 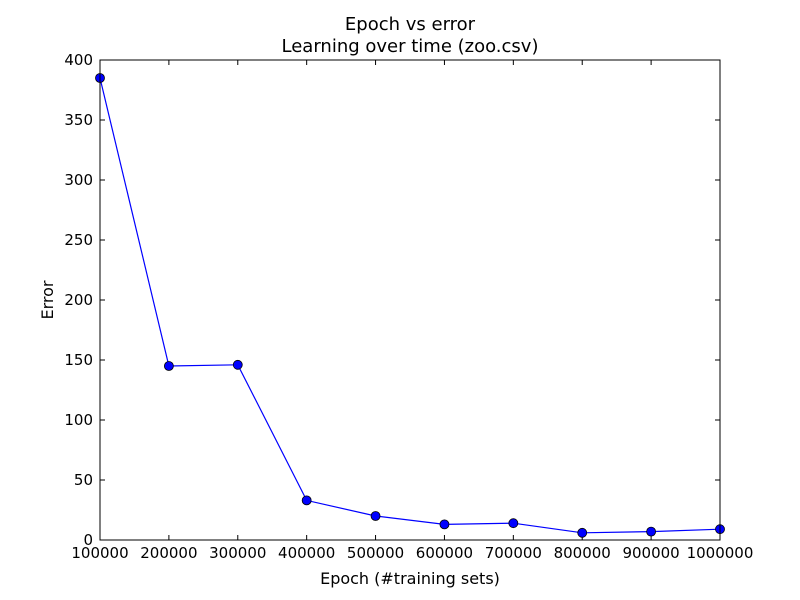 I want to click on x-tick-label: 600000, so click(x=444, y=553).